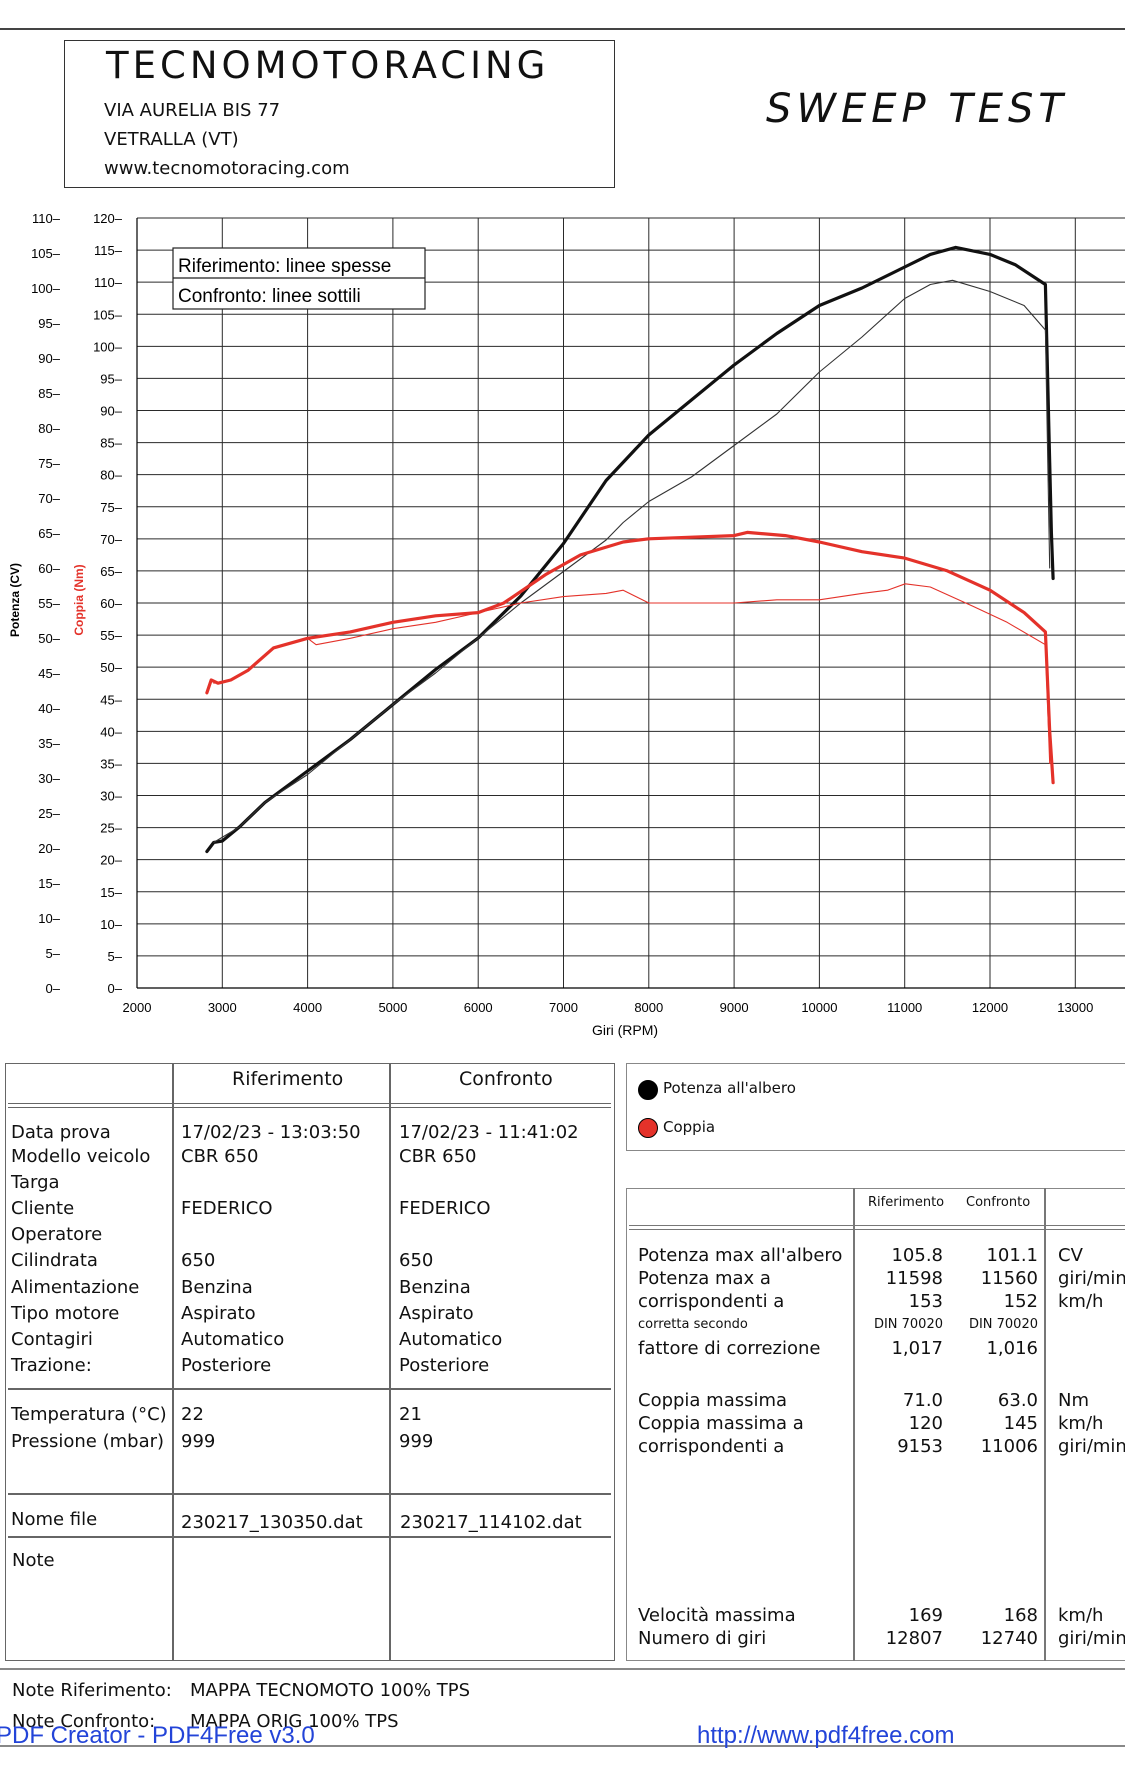 The image size is (1125, 1781). I want to click on power-tick-label: 25–, so click(49, 813).